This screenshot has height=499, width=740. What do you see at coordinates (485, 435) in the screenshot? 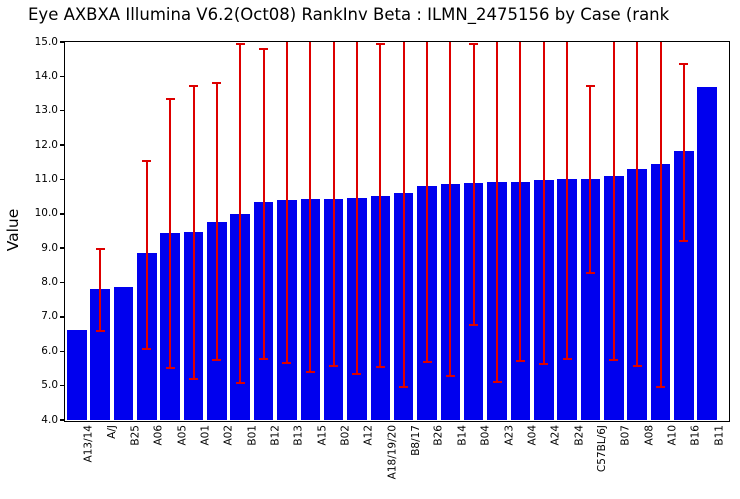
I see `x-tick-label: B04` at bounding box center [485, 435].